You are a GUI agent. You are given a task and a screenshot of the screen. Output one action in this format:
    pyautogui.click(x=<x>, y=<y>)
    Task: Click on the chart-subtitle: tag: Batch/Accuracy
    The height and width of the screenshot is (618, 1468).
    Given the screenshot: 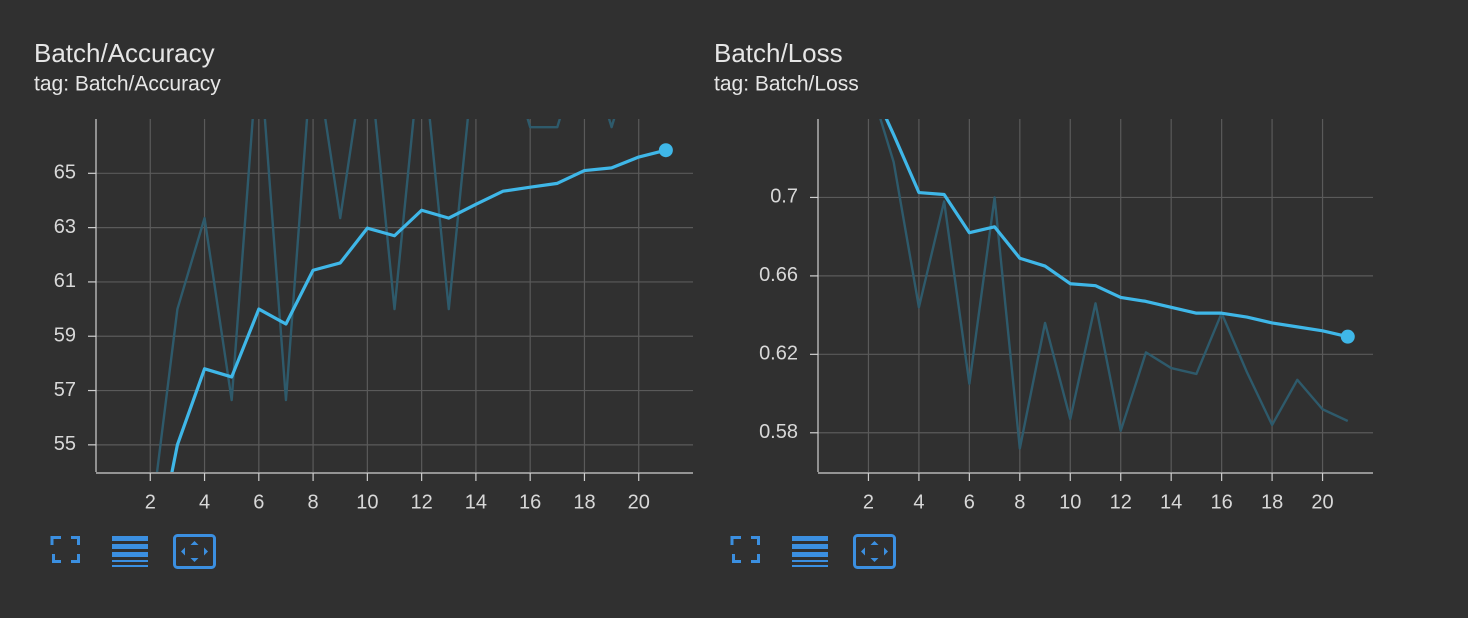 What is the action you would take?
    pyautogui.click(x=127, y=84)
    